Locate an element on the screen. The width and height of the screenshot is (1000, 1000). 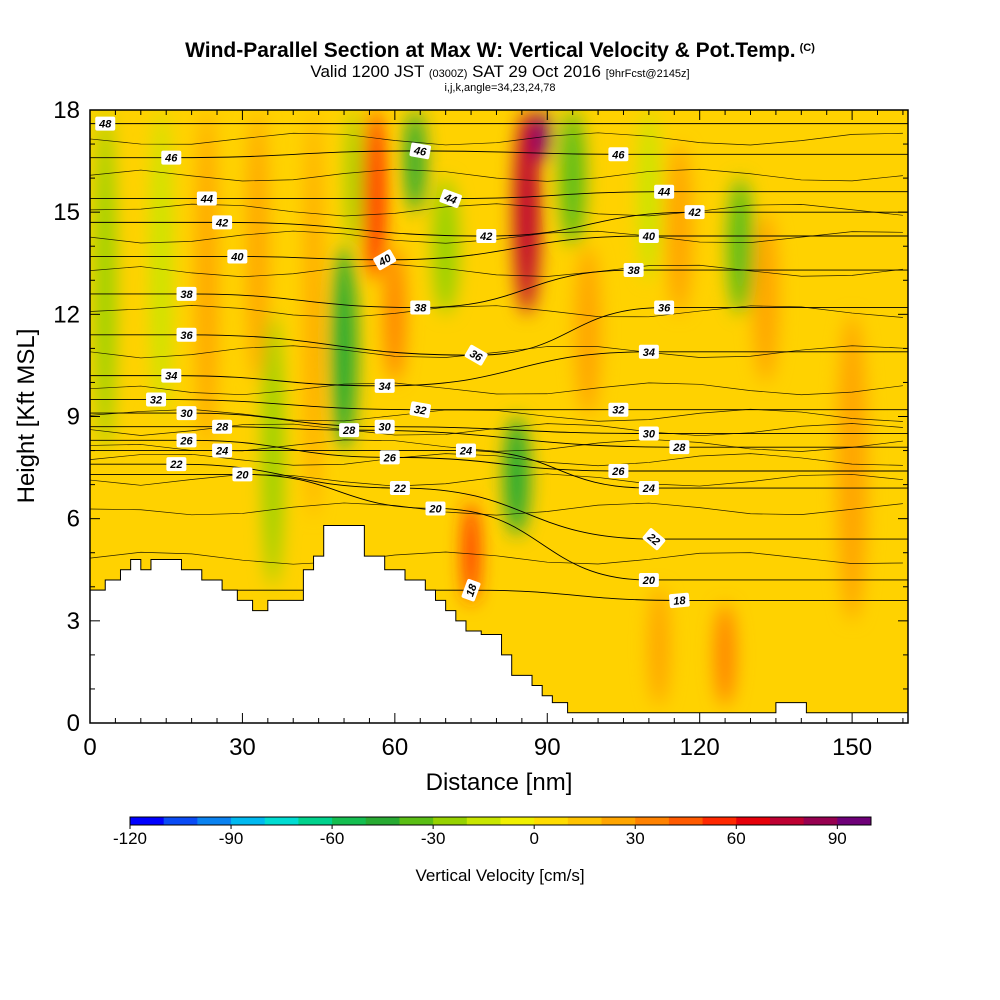
contour-label-32: 32 is located at coordinates (156, 399).